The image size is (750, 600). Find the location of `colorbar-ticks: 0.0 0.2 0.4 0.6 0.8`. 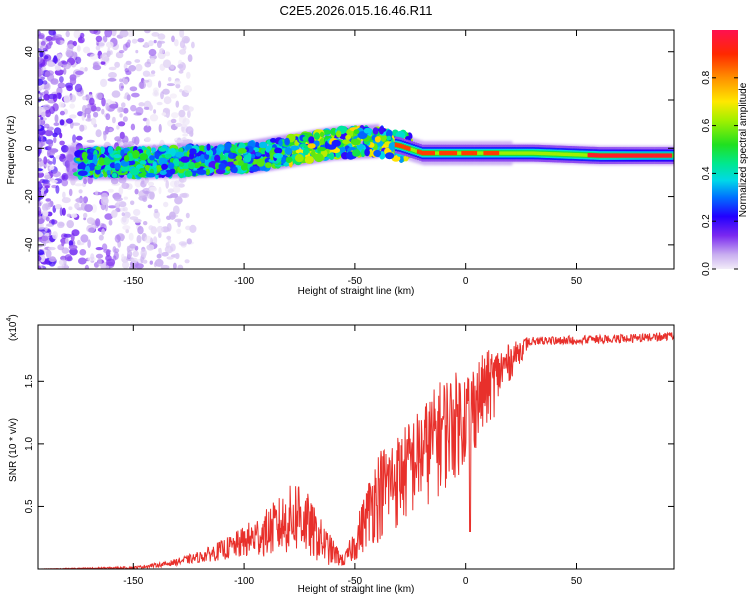

colorbar-ticks: 0.0 0.2 0.4 0.6 0.8 is located at coordinates (719, 173).